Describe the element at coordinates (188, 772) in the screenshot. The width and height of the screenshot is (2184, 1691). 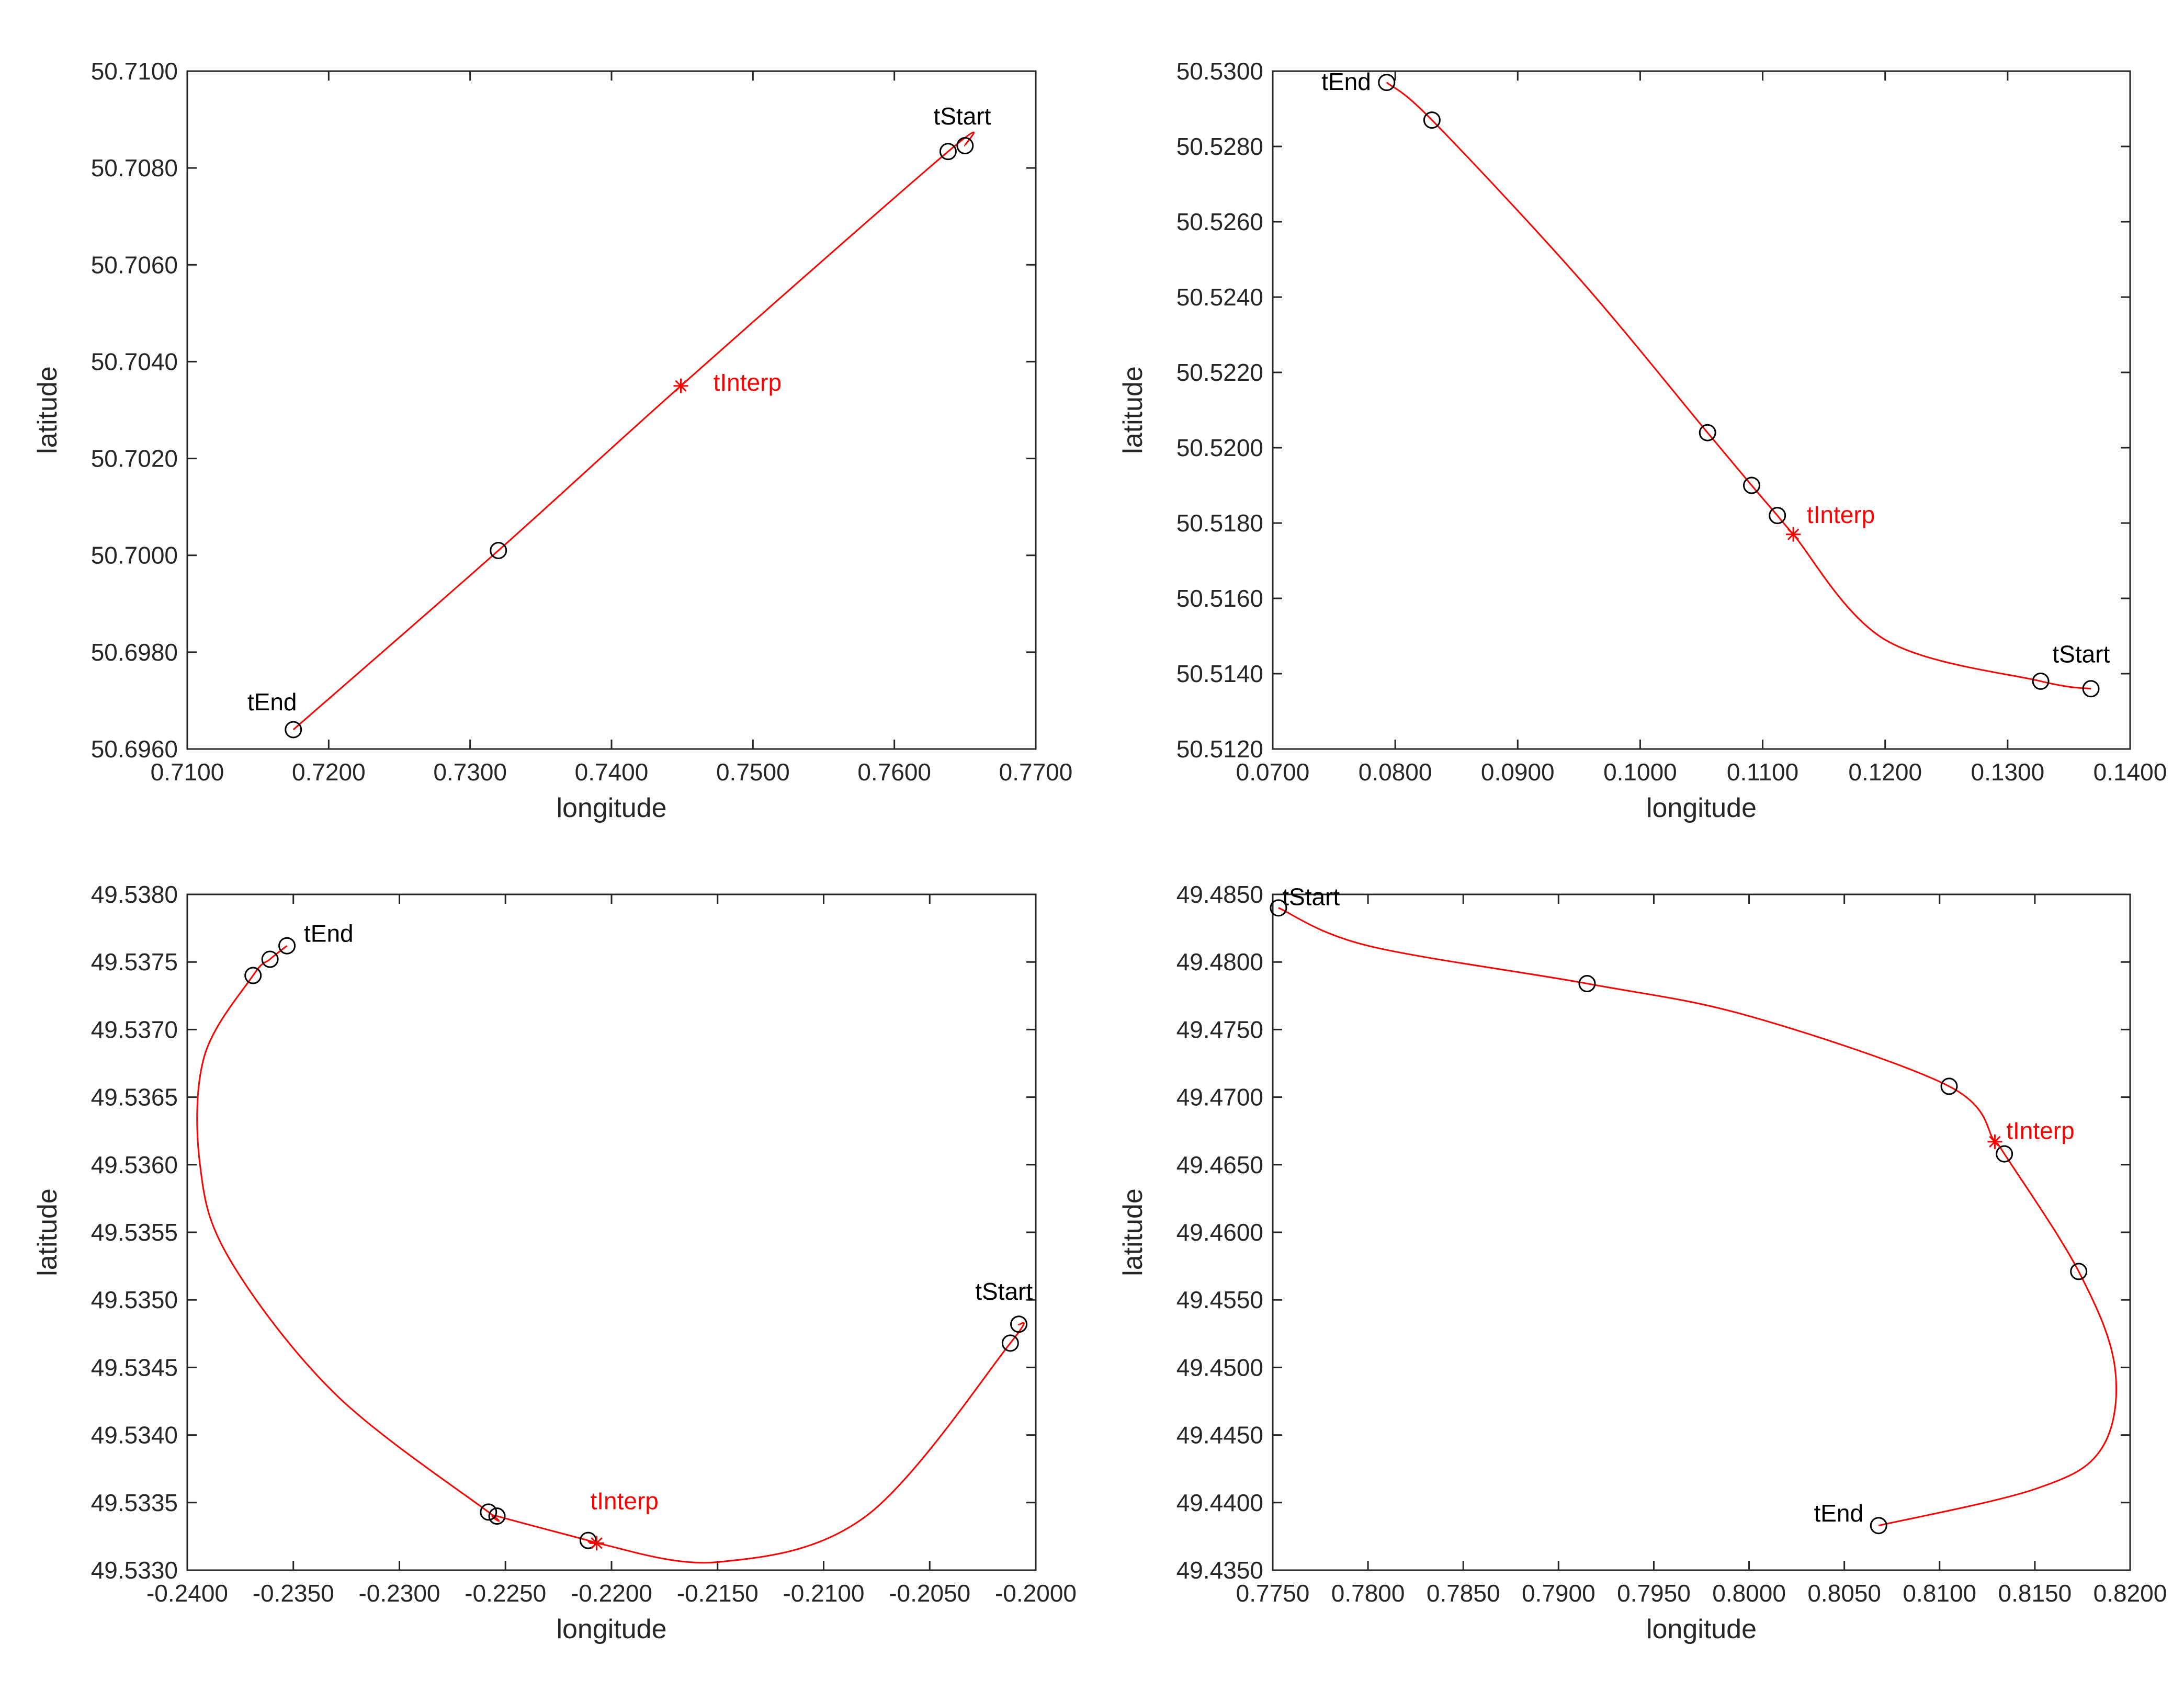
I see `x-tick-label: 0.7100` at that location.